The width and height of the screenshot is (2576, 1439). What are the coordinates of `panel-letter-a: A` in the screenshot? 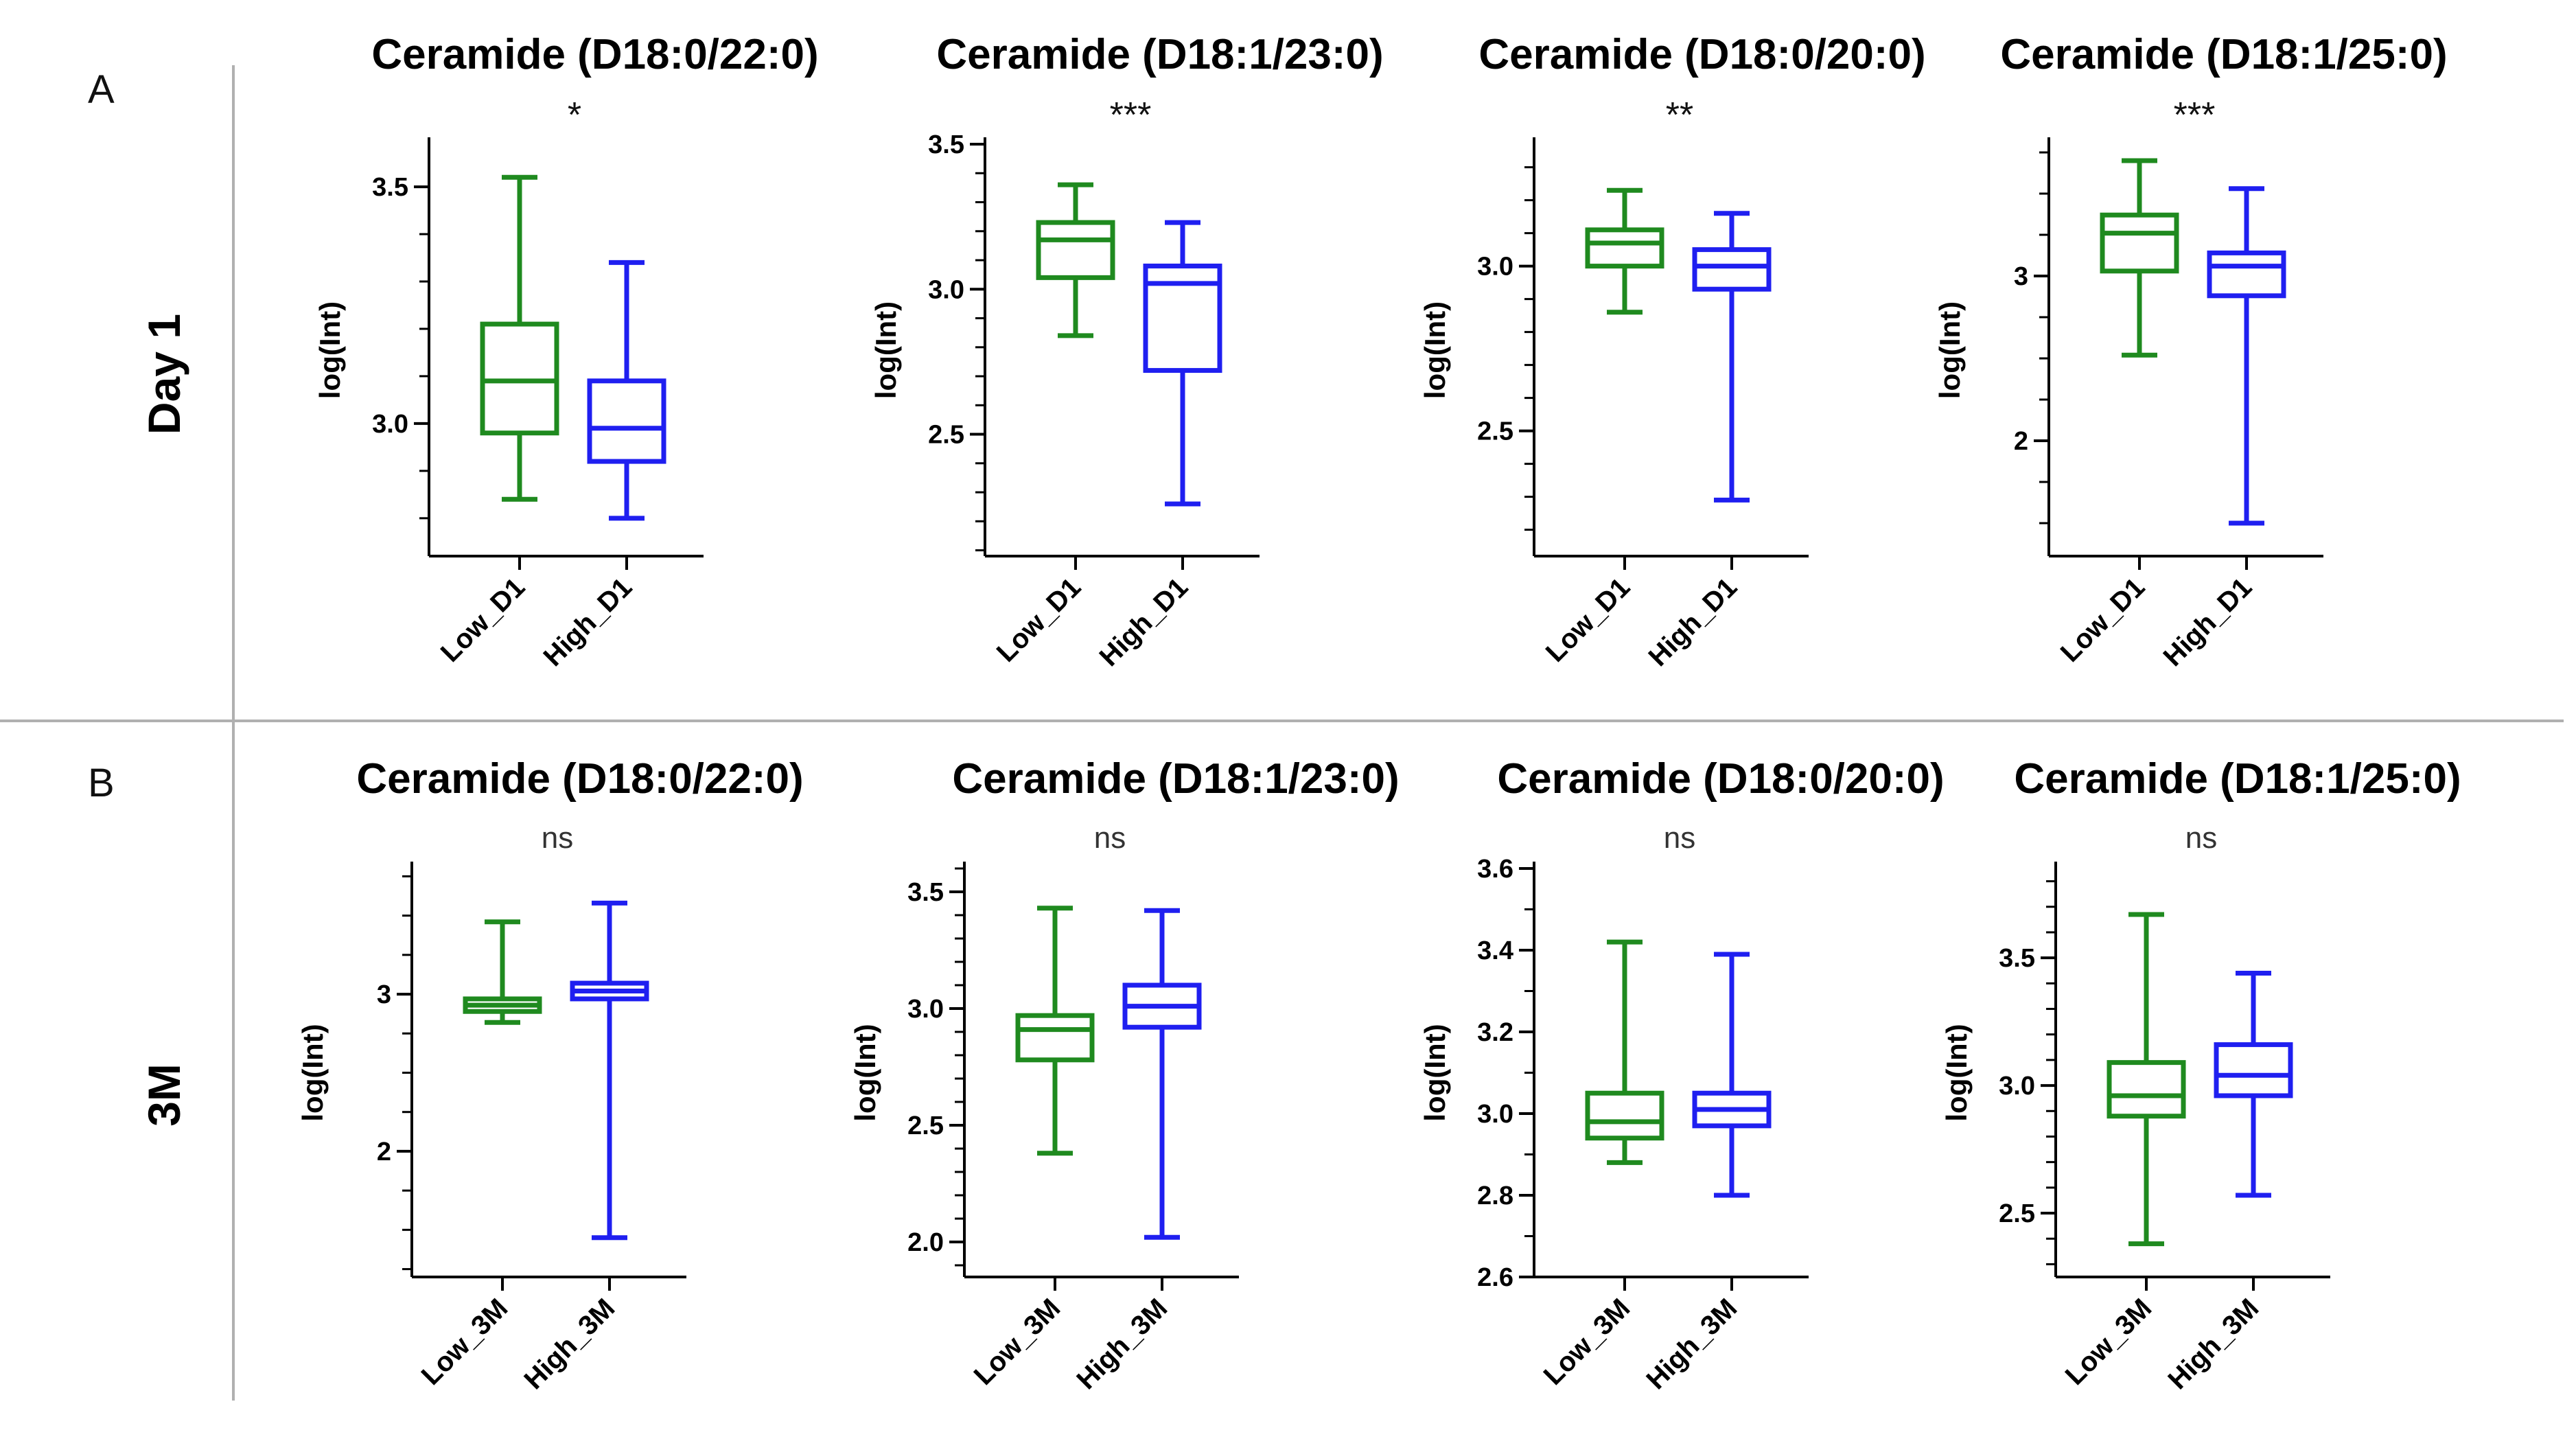 It's located at (101, 89).